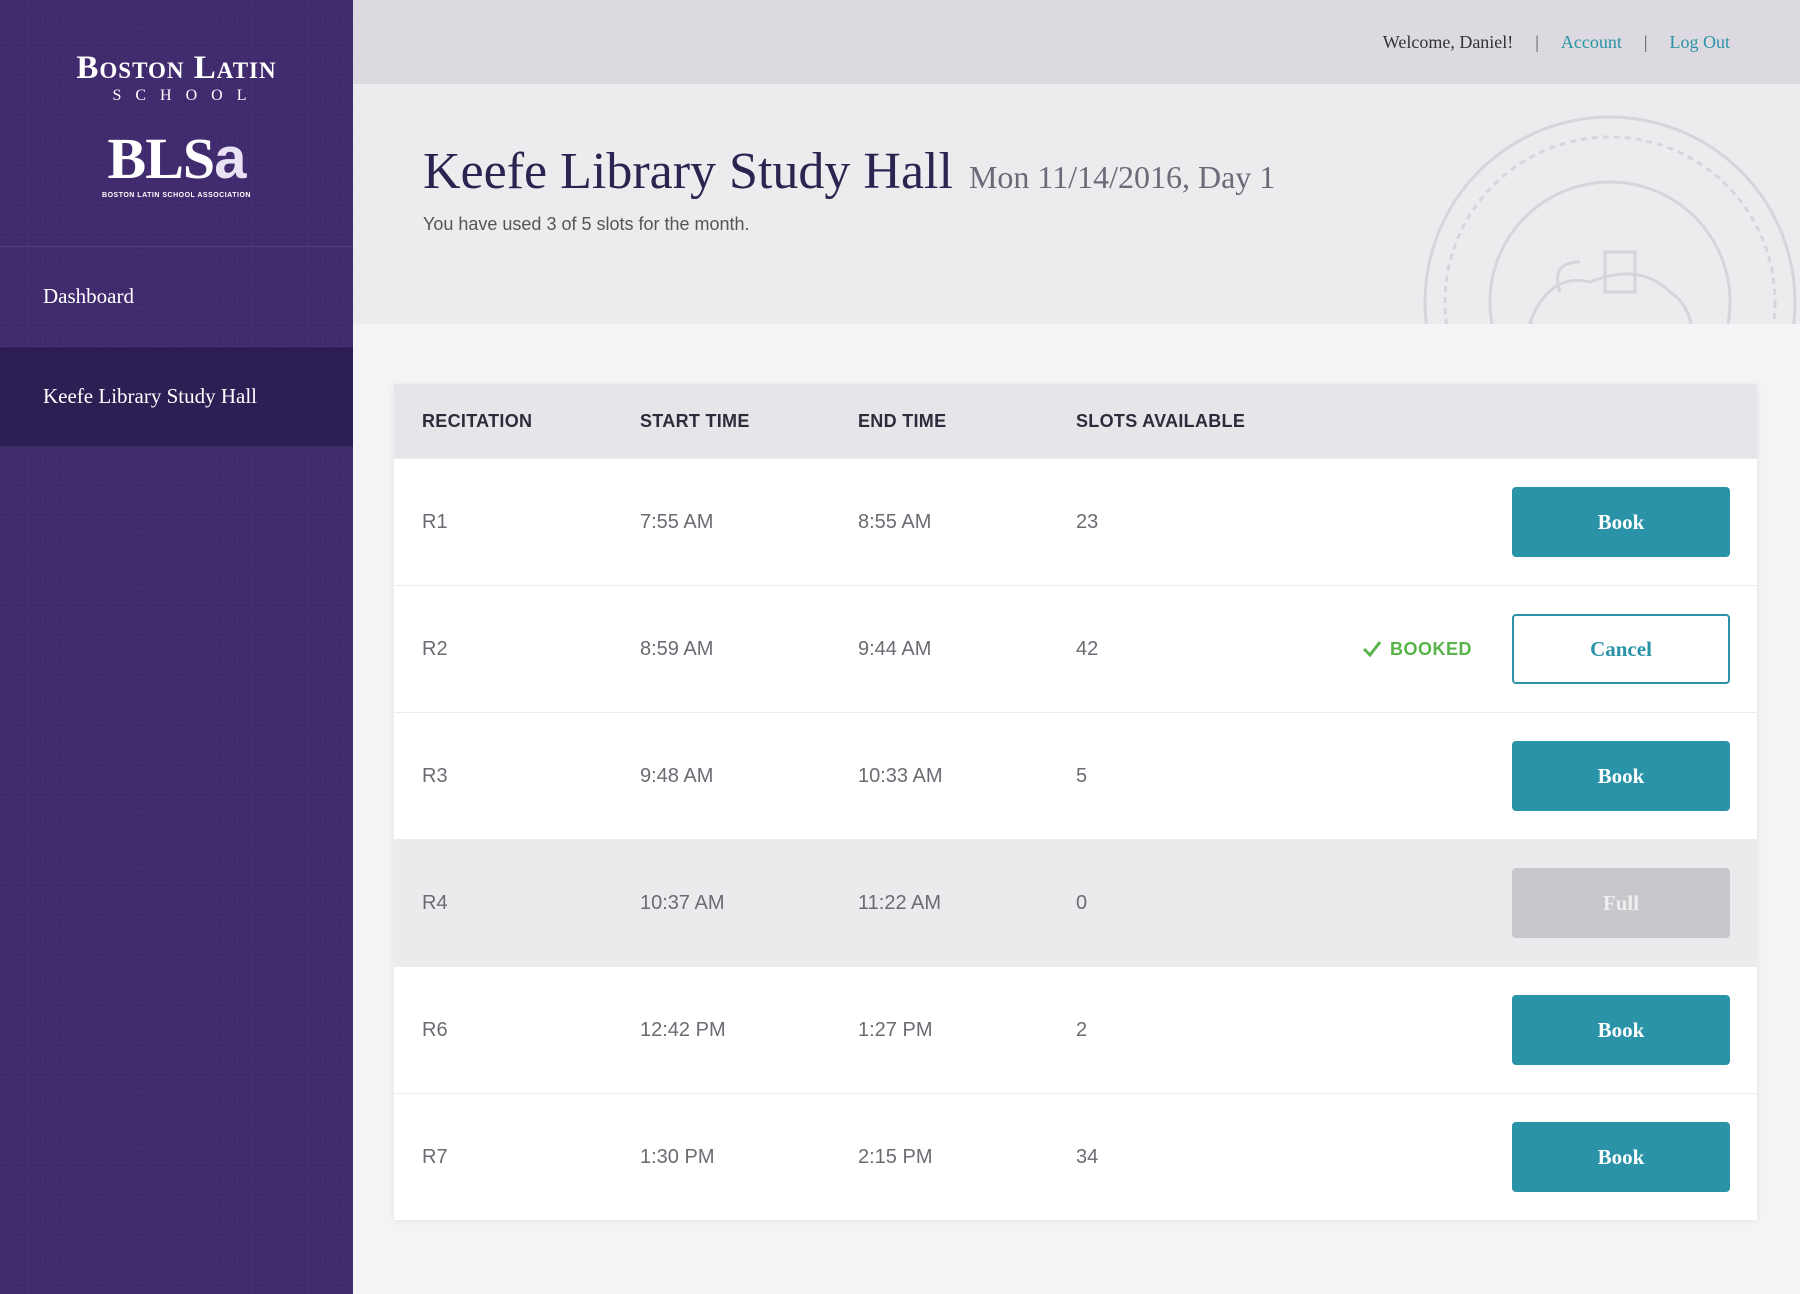 The height and width of the screenshot is (1294, 1800). What do you see at coordinates (677, 521) in the screenshot?
I see `start-time-cell: 7:55 AM` at bounding box center [677, 521].